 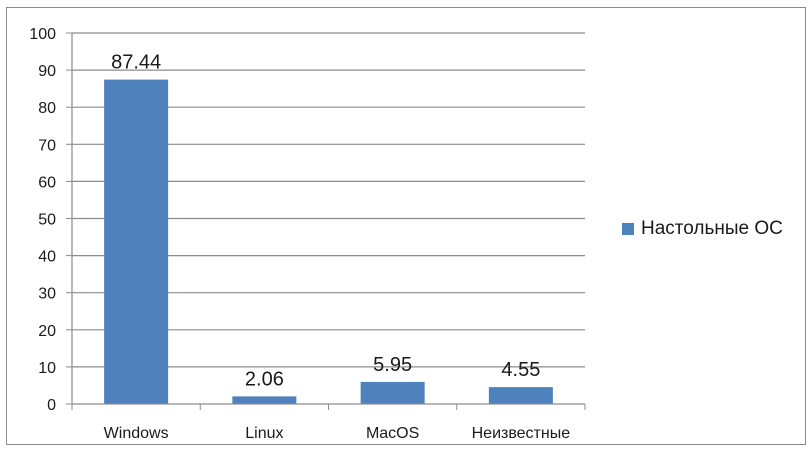 I want to click on y-tick-label: 70, so click(x=47, y=145).